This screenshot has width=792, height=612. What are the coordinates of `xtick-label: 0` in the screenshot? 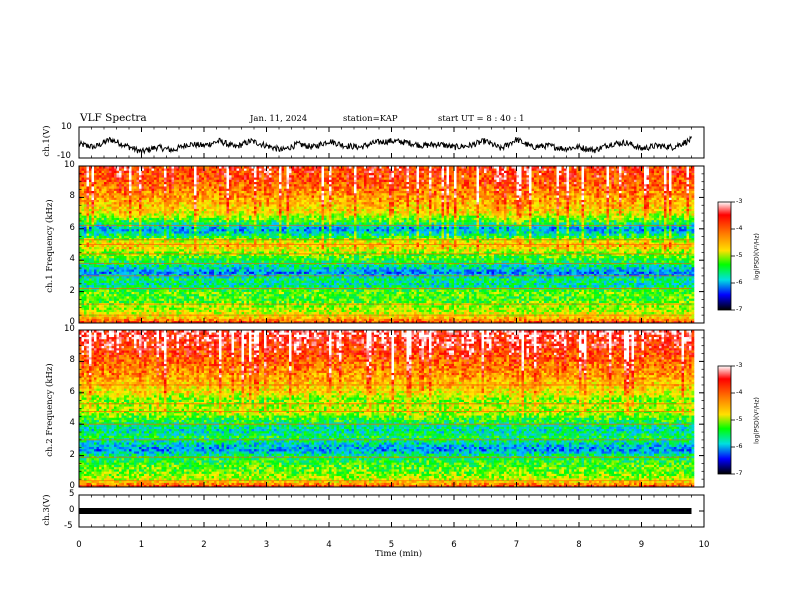 It's located at (78, 545).